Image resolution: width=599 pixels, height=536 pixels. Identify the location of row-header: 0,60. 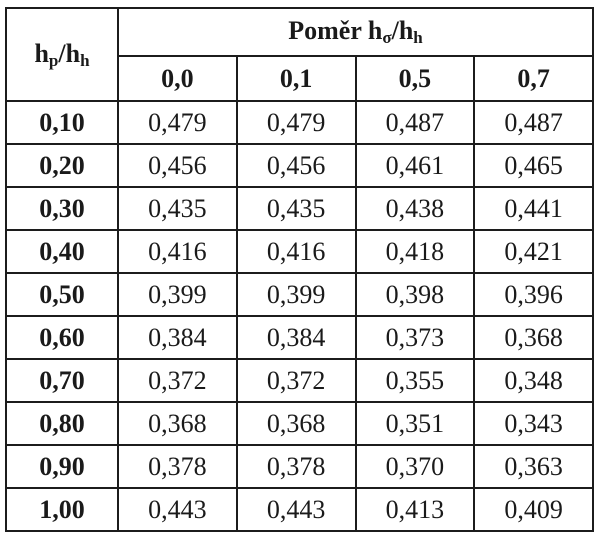
(62, 337).